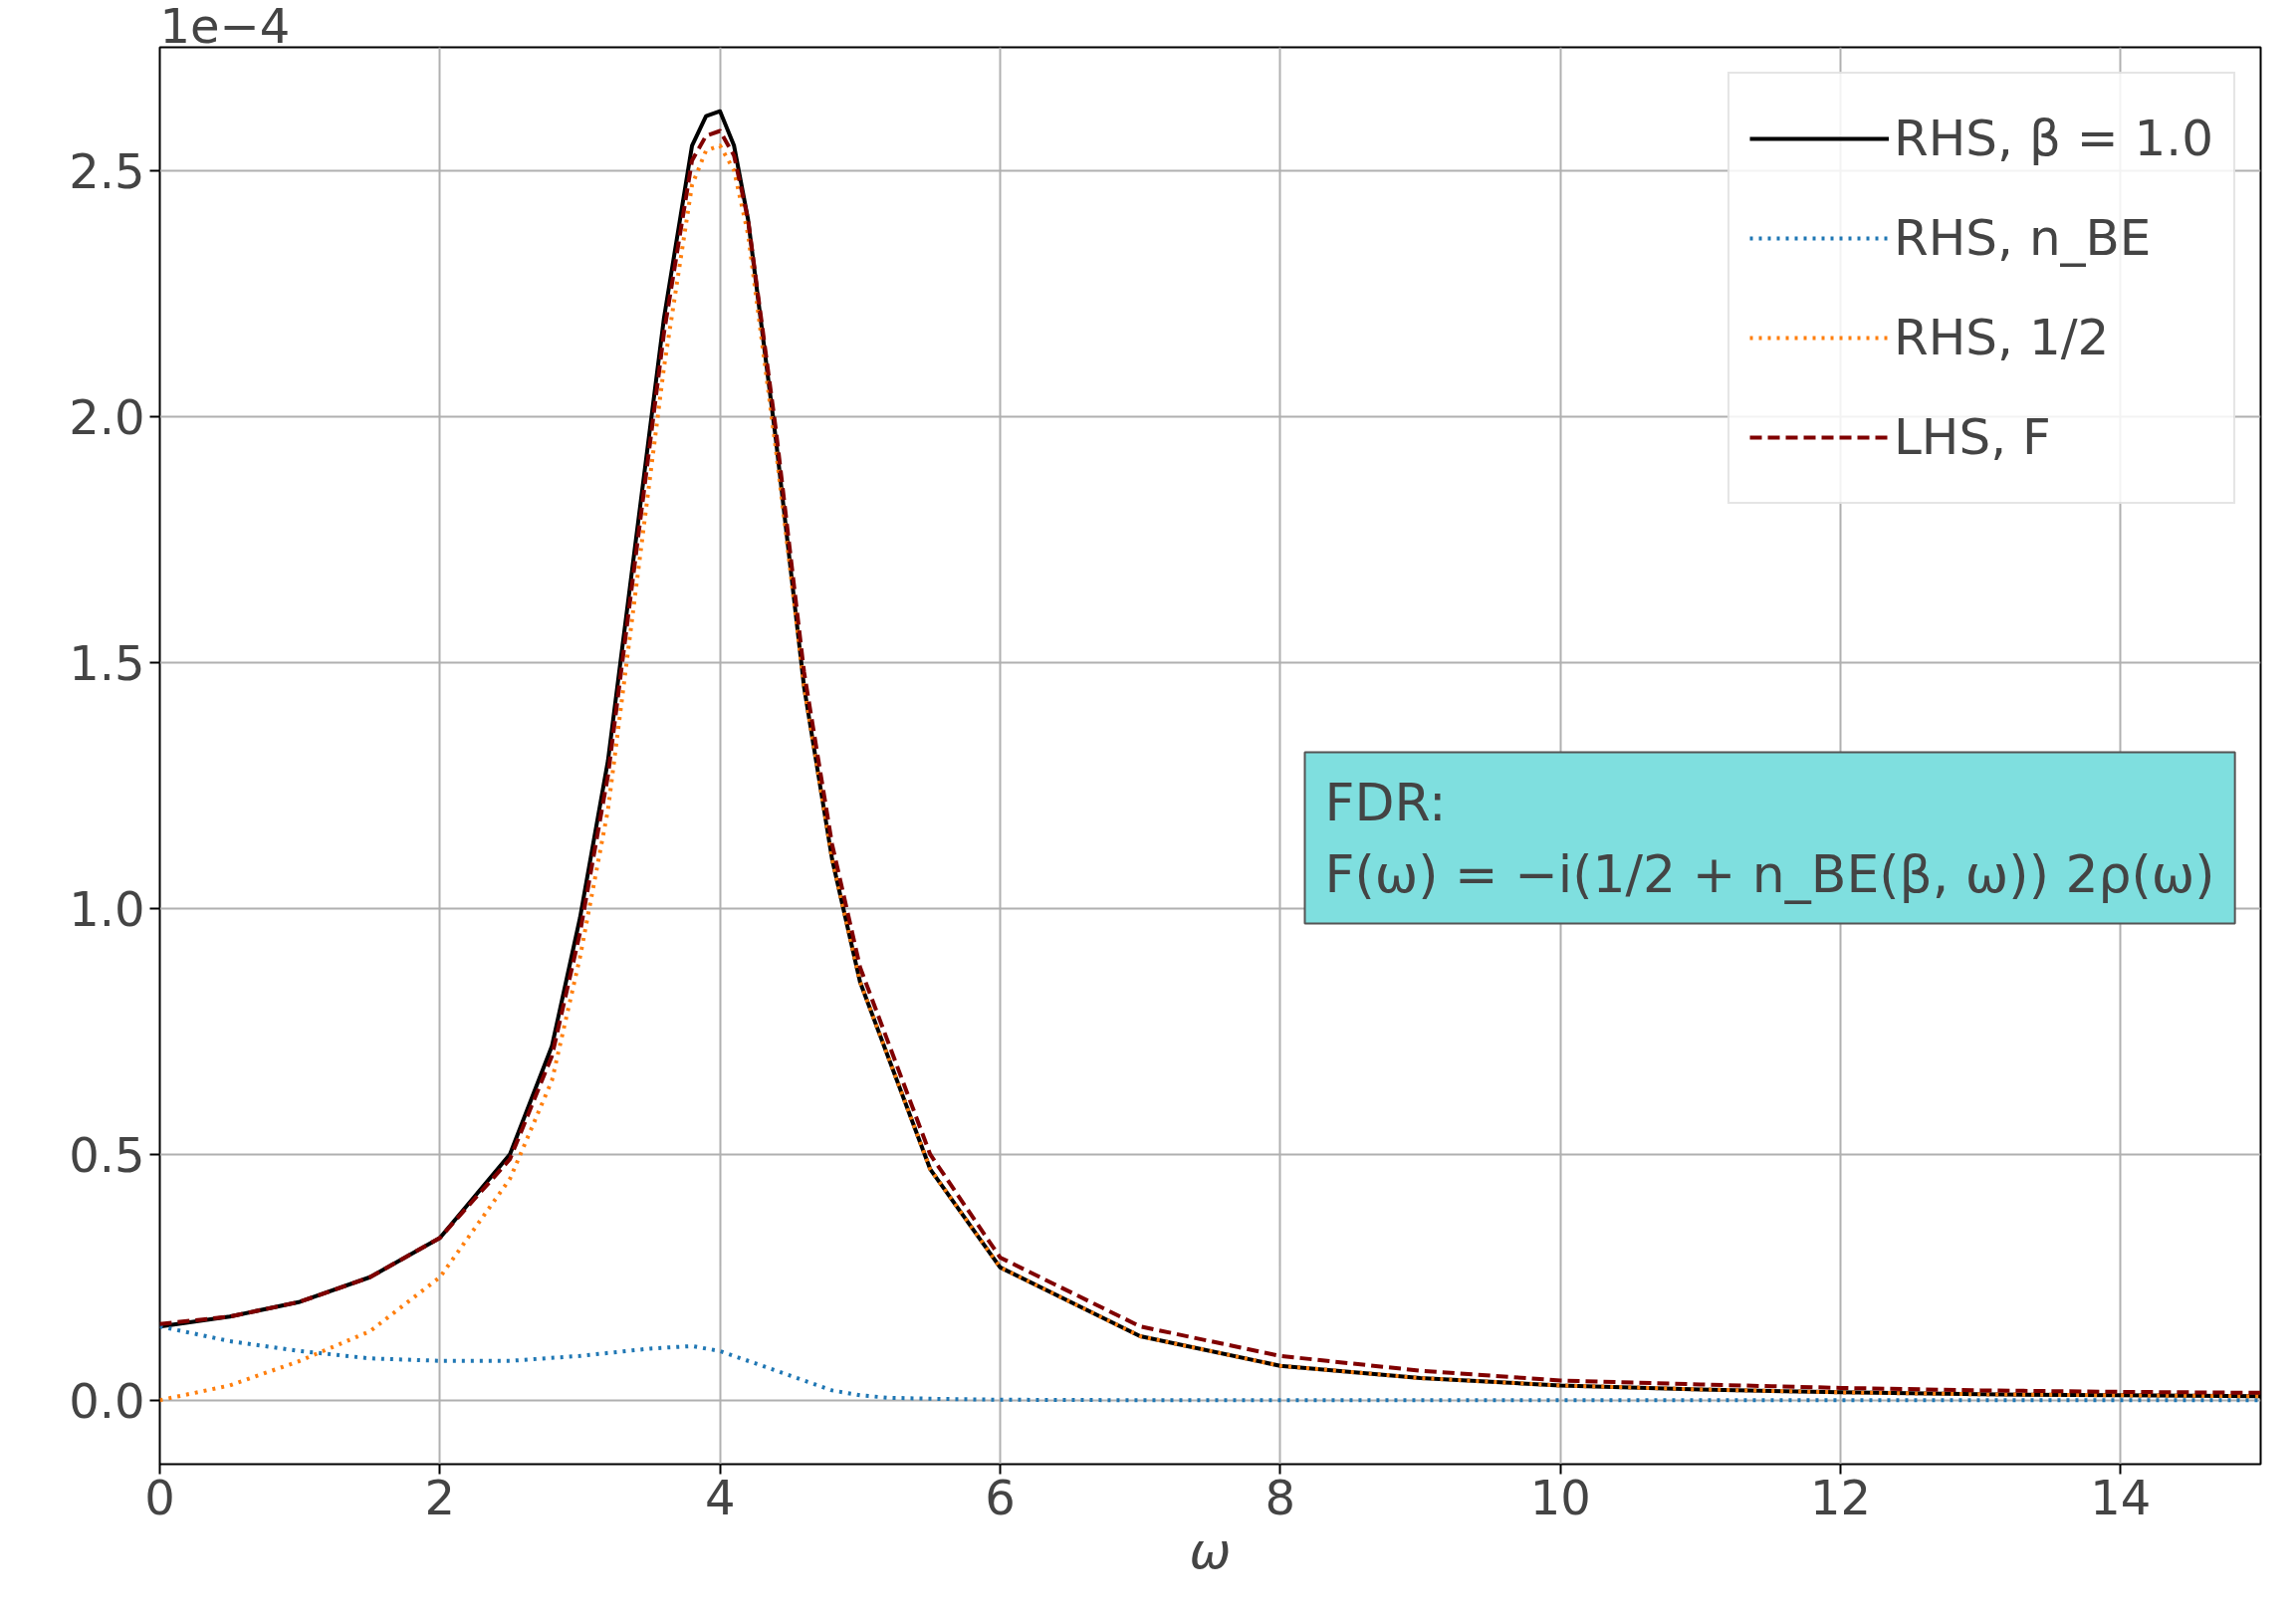  Describe the element at coordinates (1210, 1550) in the screenshot. I see `x-axis-title: ω` at that location.